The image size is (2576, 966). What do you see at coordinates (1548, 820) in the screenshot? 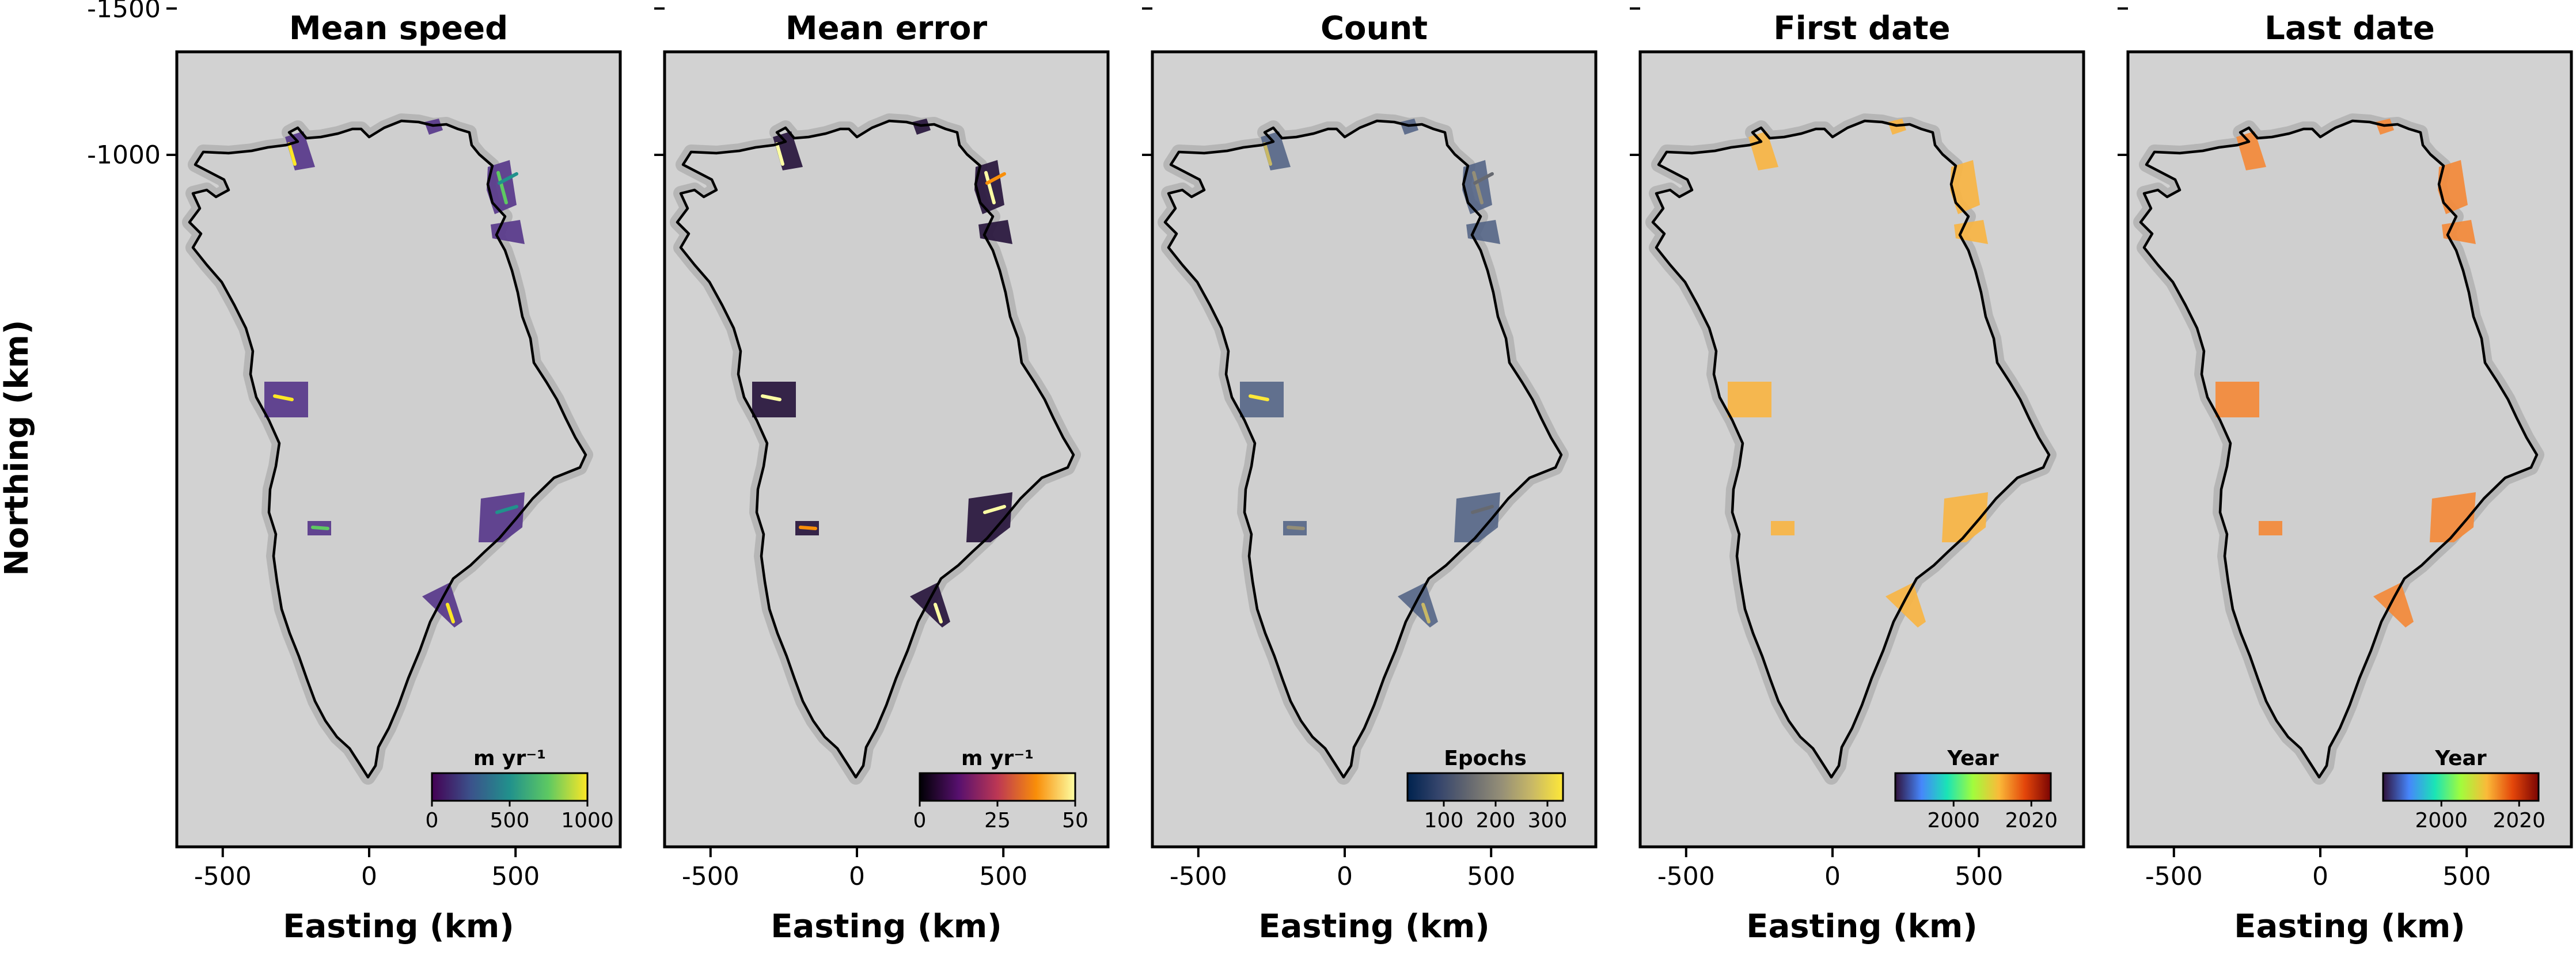
I see `colorbar-tick-label: 300` at bounding box center [1548, 820].